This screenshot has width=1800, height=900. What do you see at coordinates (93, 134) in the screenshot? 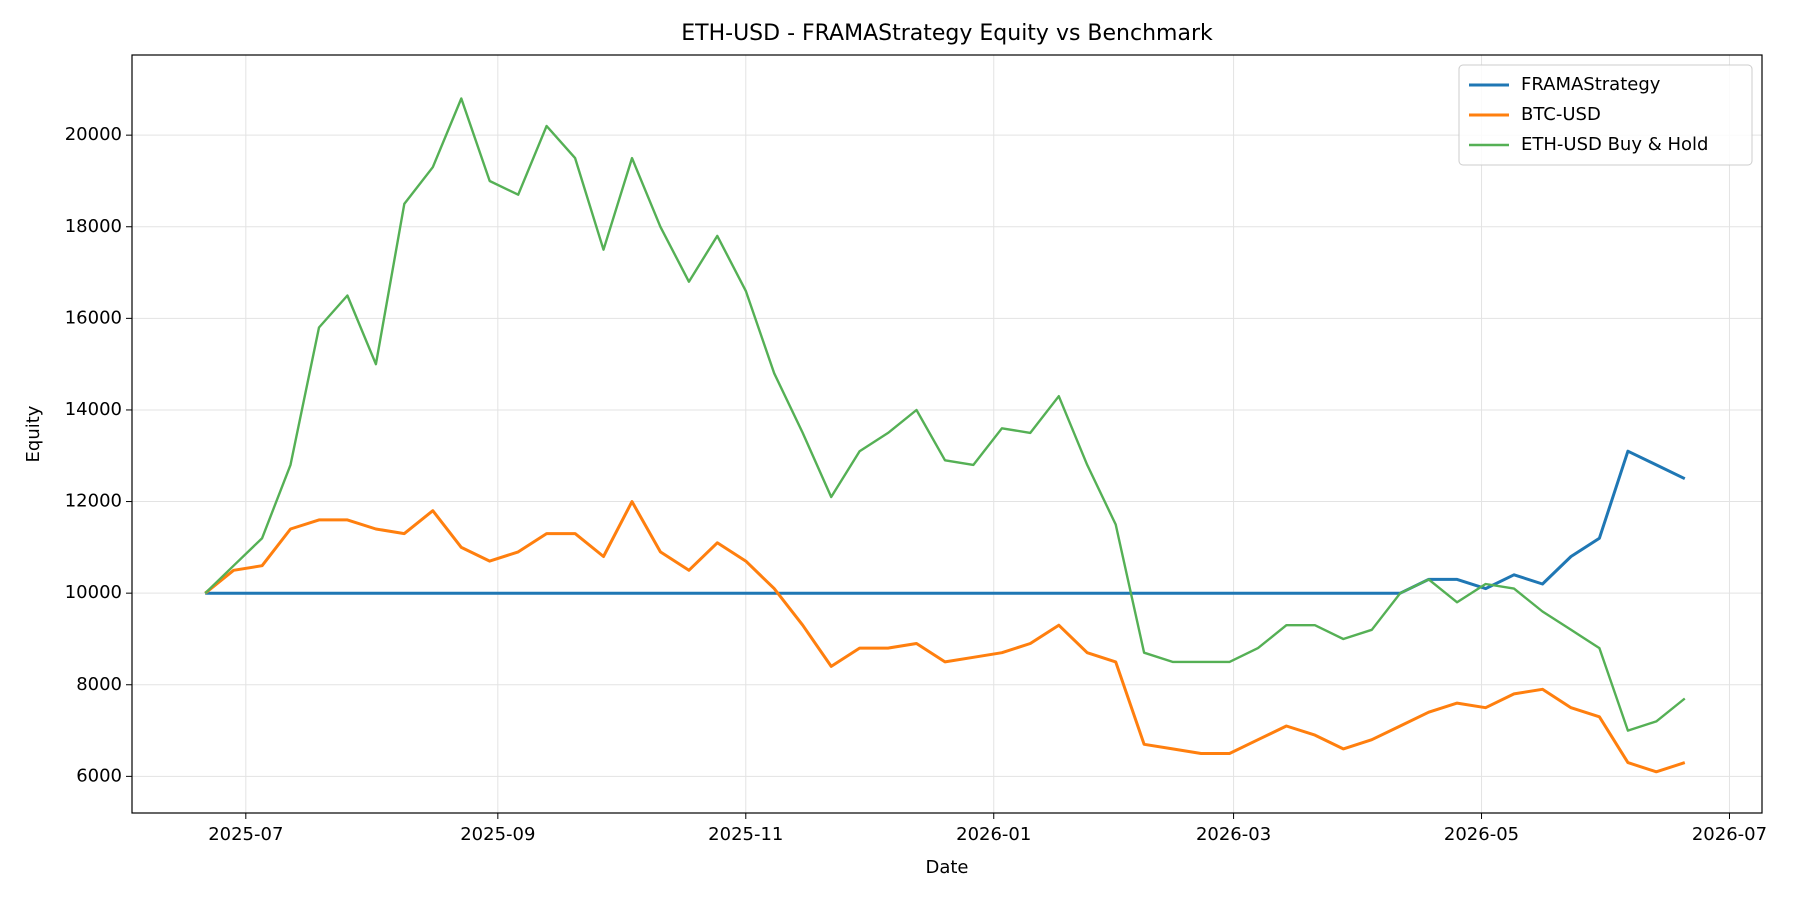
I see `y-tick-label: 20000` at bounding box center [93, 134].